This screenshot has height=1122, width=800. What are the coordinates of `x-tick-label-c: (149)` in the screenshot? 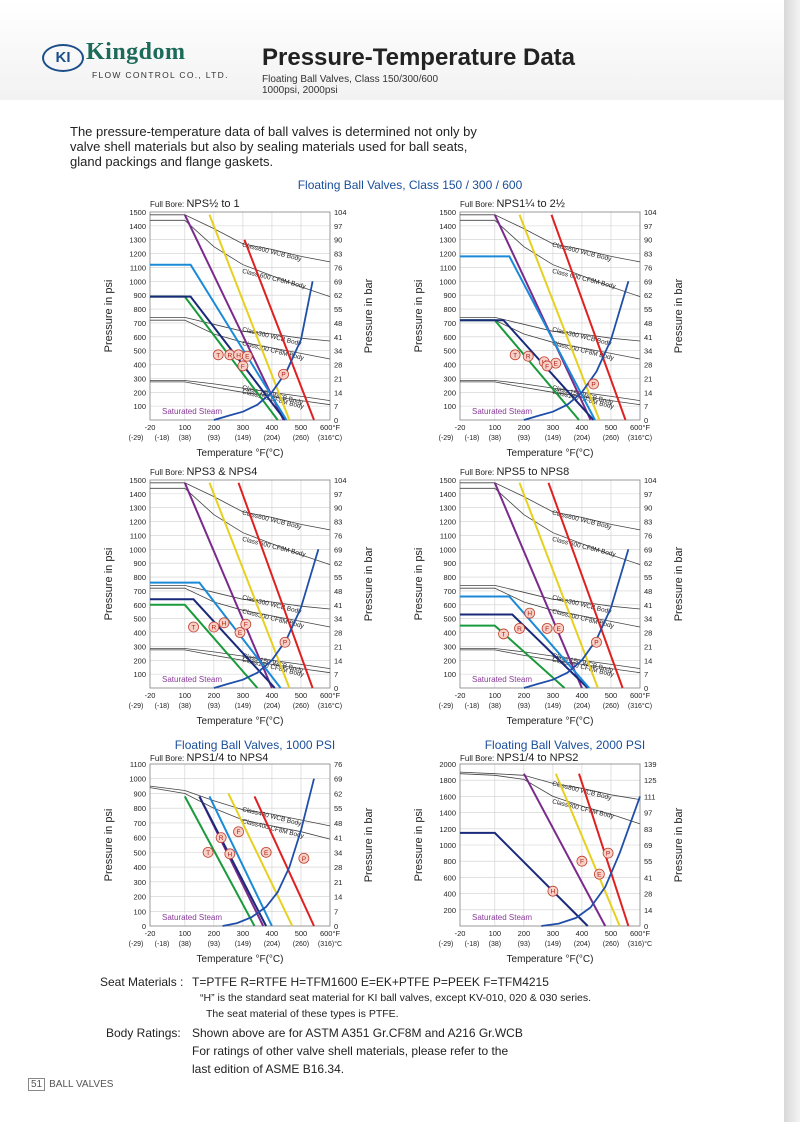 It's located at (243, 706).